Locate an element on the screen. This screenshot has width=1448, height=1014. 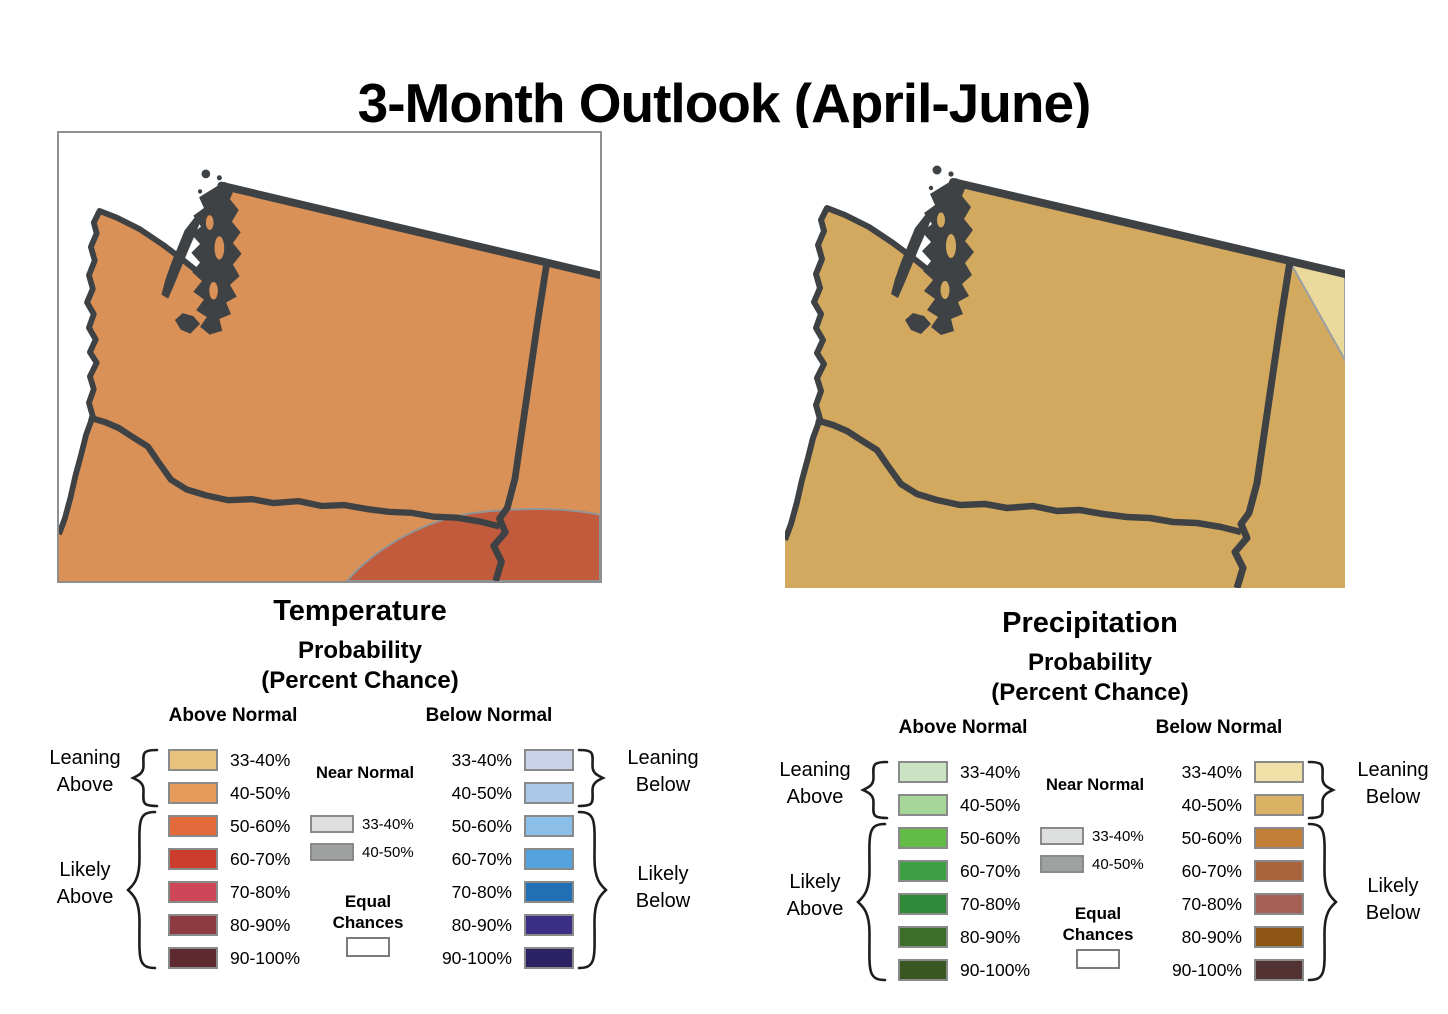
below-row: 90-100% is located at coordinates (1227, 970).